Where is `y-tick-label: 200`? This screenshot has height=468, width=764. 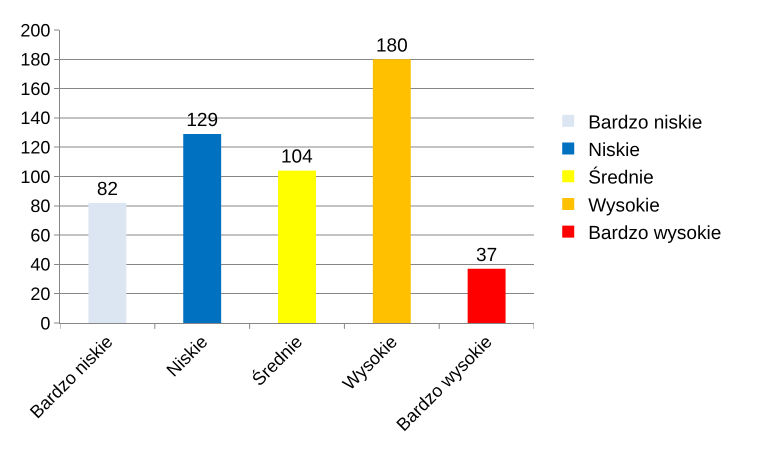
y-tick-label: 200 is located at coordinates (35, 30).